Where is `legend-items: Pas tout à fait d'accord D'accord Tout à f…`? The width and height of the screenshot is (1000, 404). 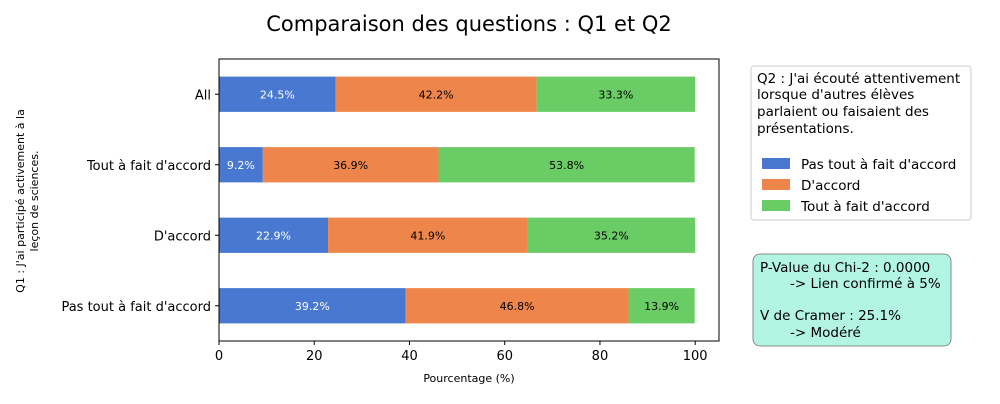
legend-items: Pas tout à fait d'accord D'accord Tout à f… is located at coordinates (859, 186).